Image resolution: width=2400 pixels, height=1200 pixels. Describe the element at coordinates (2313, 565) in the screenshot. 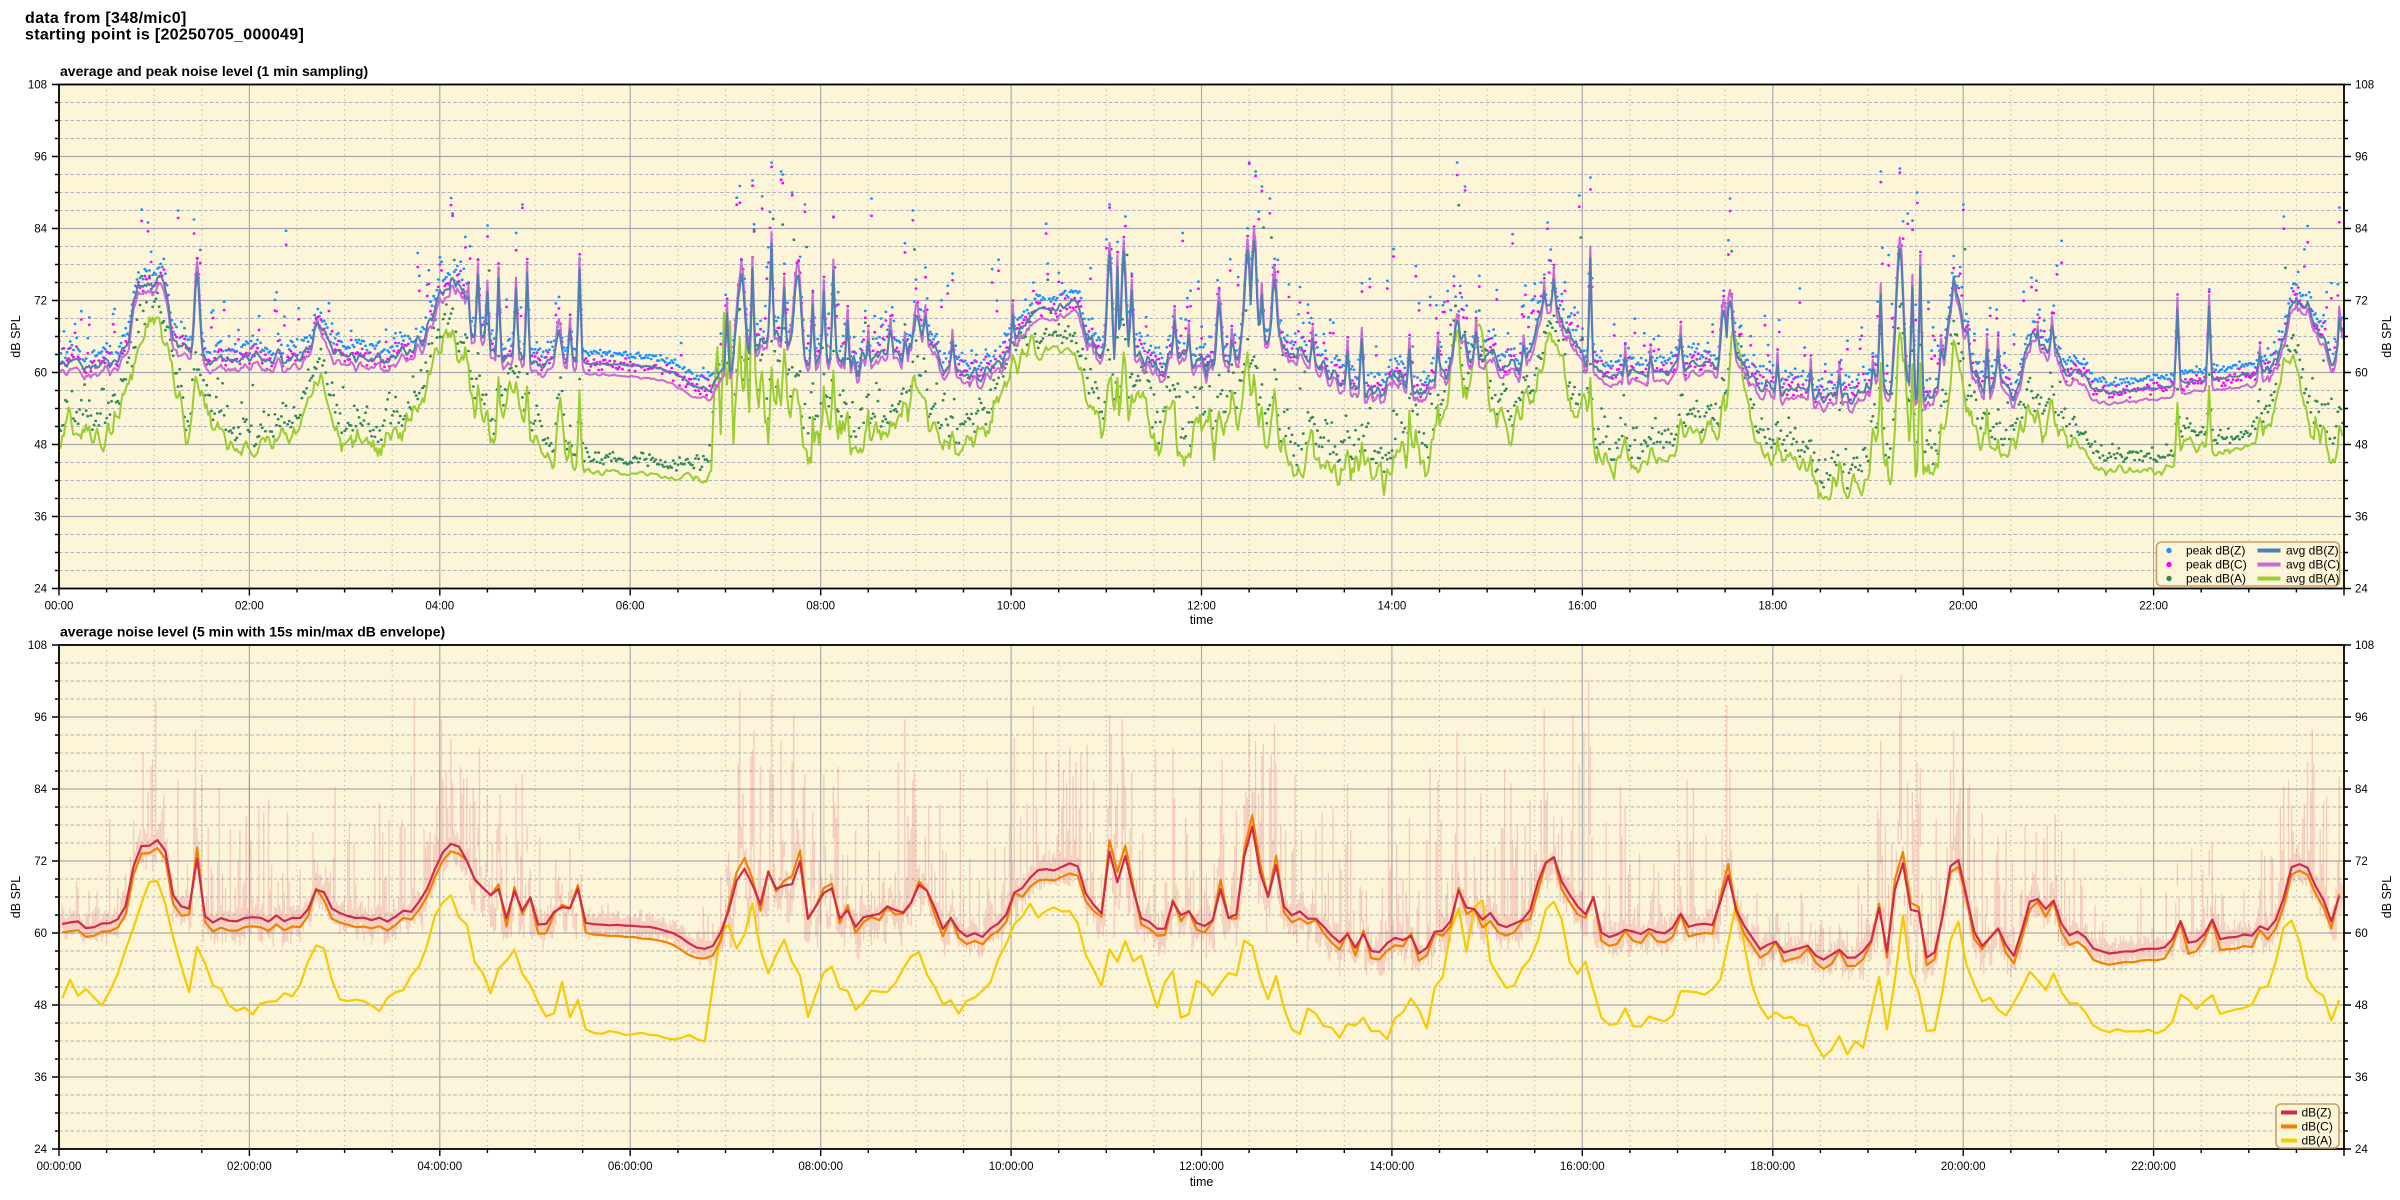

I see `svg-text: avg dB(C)` at that location.